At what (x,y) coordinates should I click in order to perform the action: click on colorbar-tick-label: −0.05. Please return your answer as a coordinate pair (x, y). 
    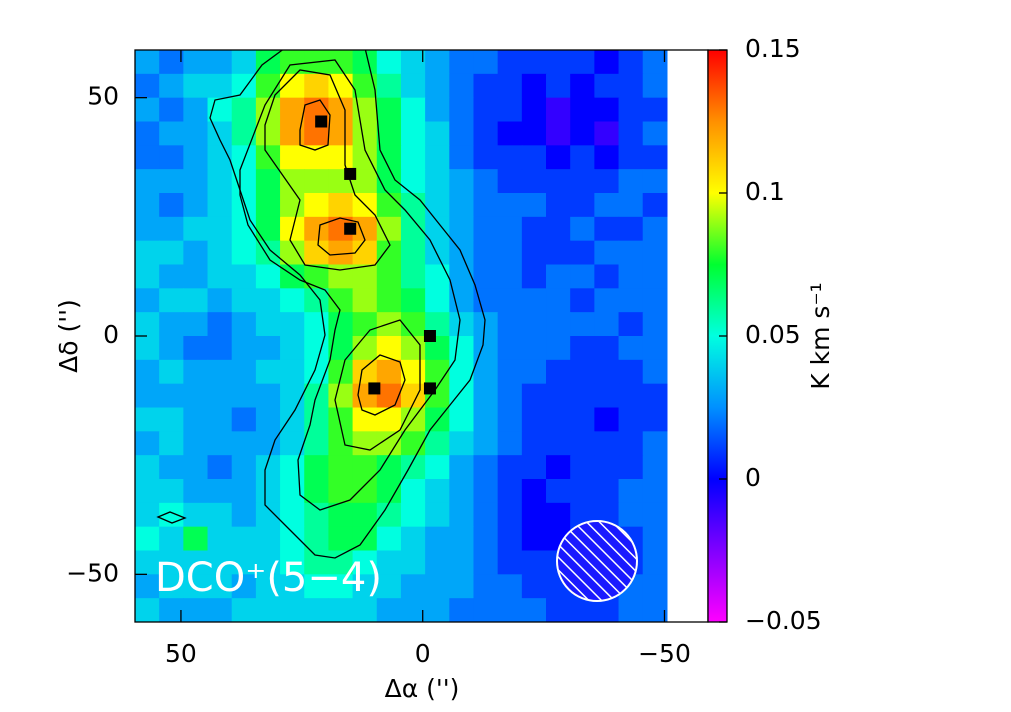
    Looking at the image, I should click on (783, 620).